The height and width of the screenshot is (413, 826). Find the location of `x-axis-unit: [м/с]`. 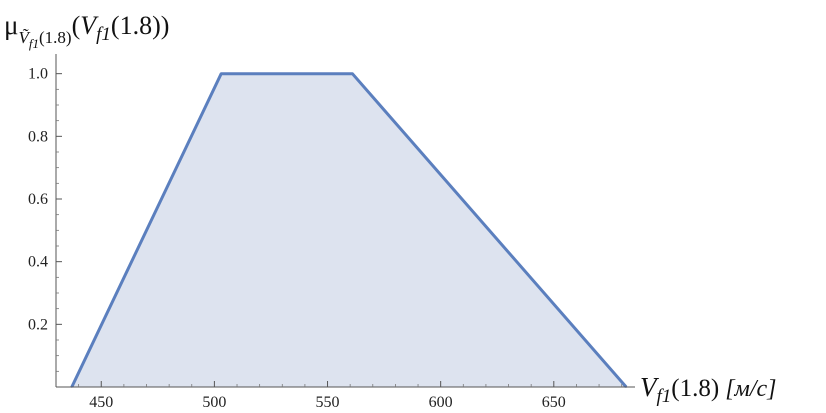

x-axis-unit: [м/с] is located at coordinates (750, 389).